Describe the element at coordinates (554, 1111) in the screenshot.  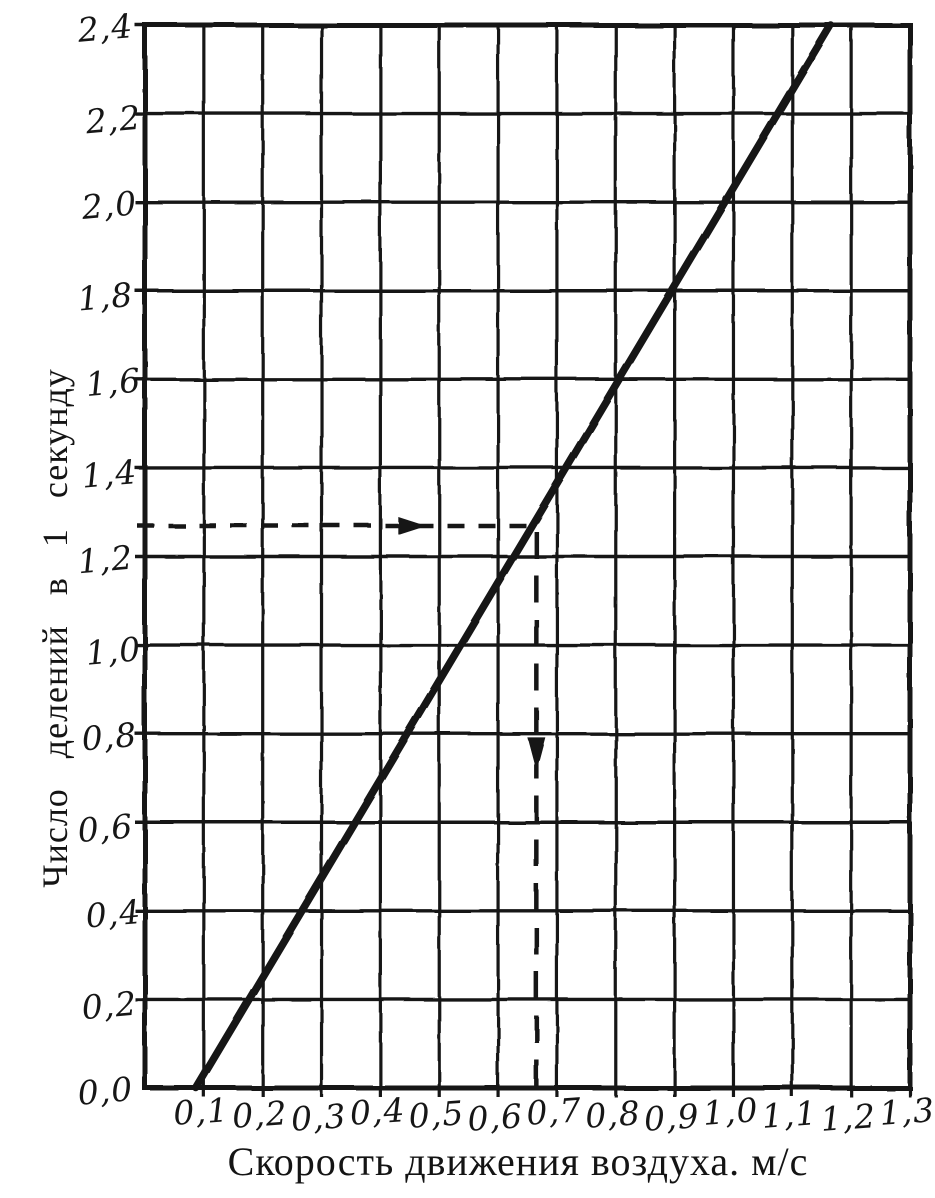
I see `x-tick-label: 0,7` at that location.